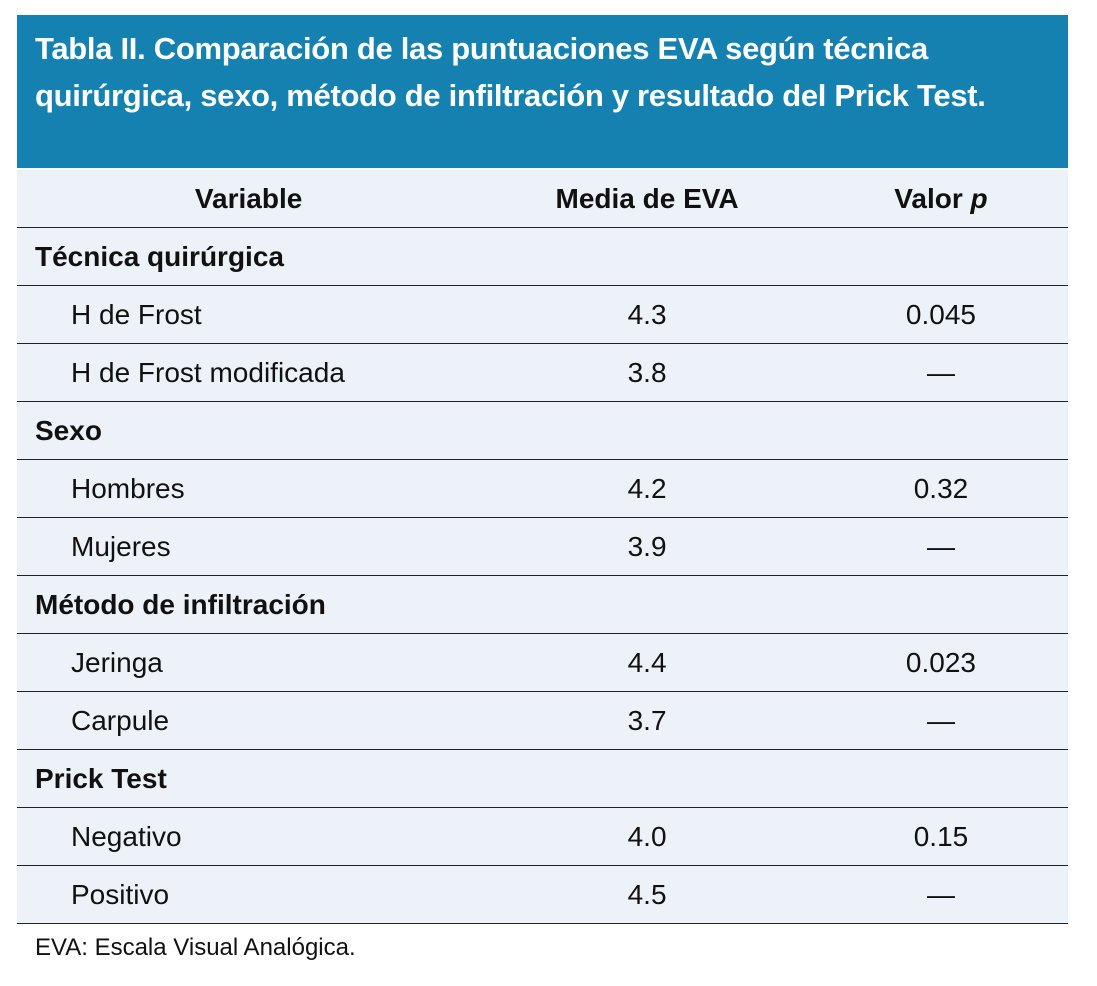 The height and width of the screenshot is (986, 1097). I want to click on row-media: 3.8, so click(647, 372).